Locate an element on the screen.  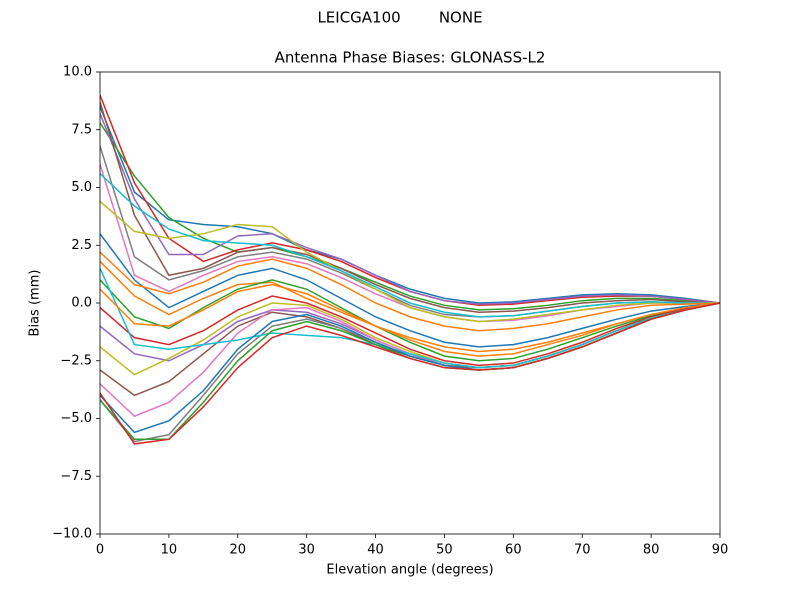
x-tick-label: 20 is located at coordinates (238, 550).